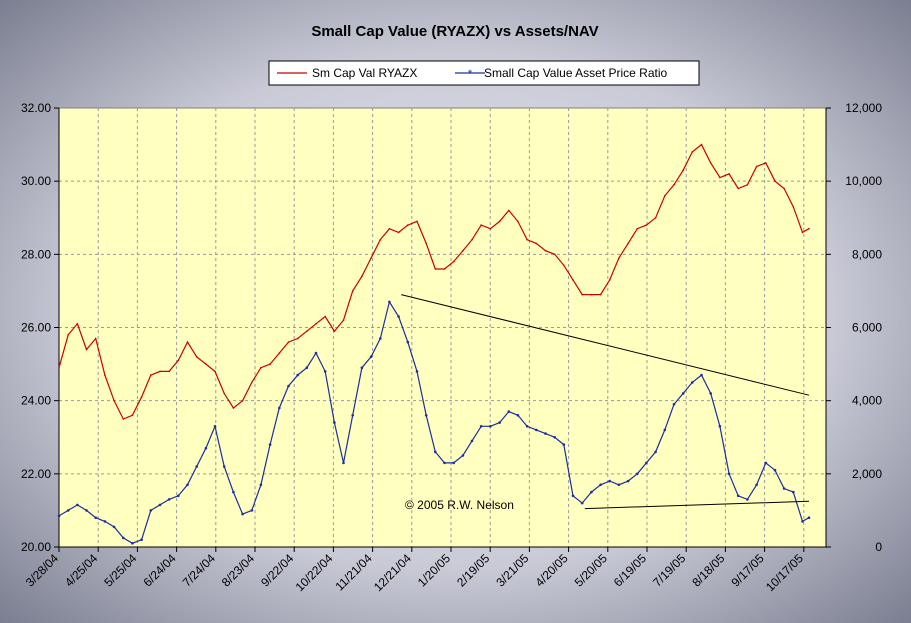 The image size is (911, 623). What do you see at coordinates (867, 254) in the screenshot?
I see `y-right-tick-label: 8,000` at bounding box center [867, 254].